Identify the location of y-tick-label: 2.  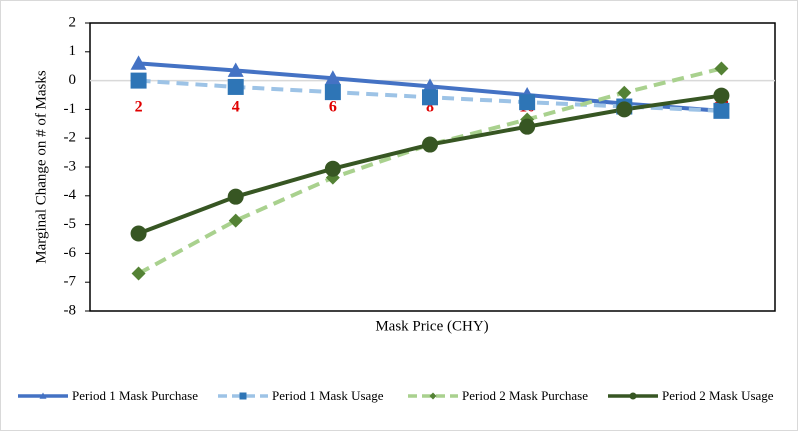
(73, 22).